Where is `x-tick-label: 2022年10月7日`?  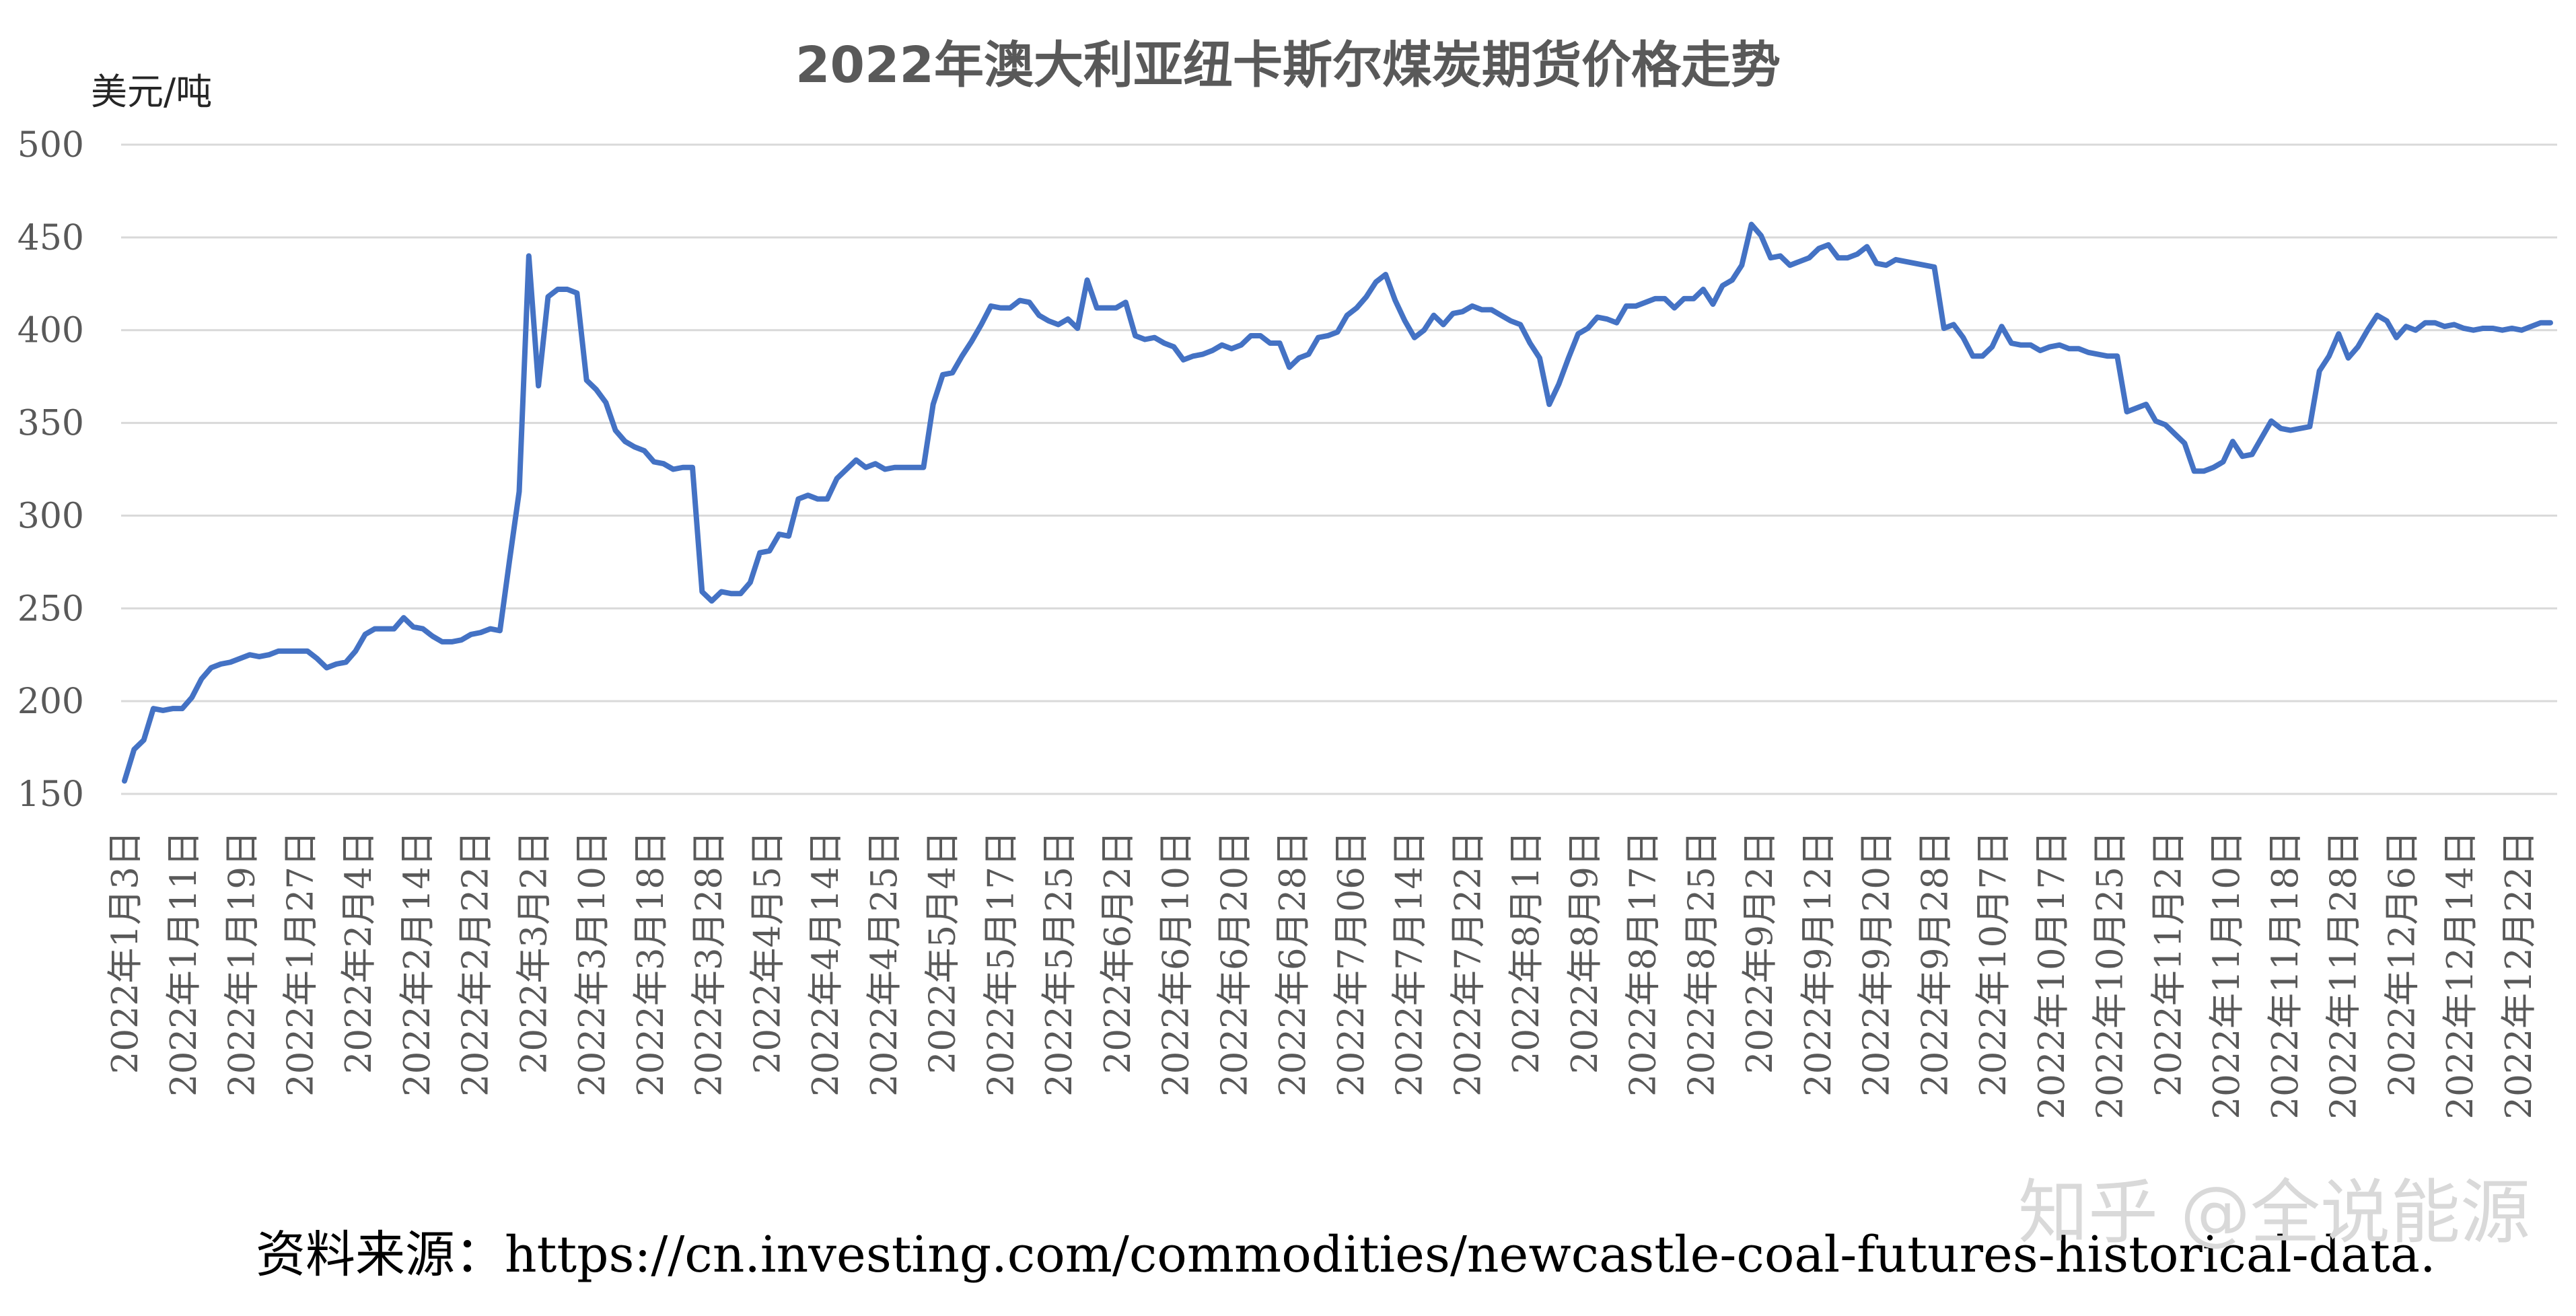
x-tick-label: 2022年10月7日 is located at coordinates (1993, 964).